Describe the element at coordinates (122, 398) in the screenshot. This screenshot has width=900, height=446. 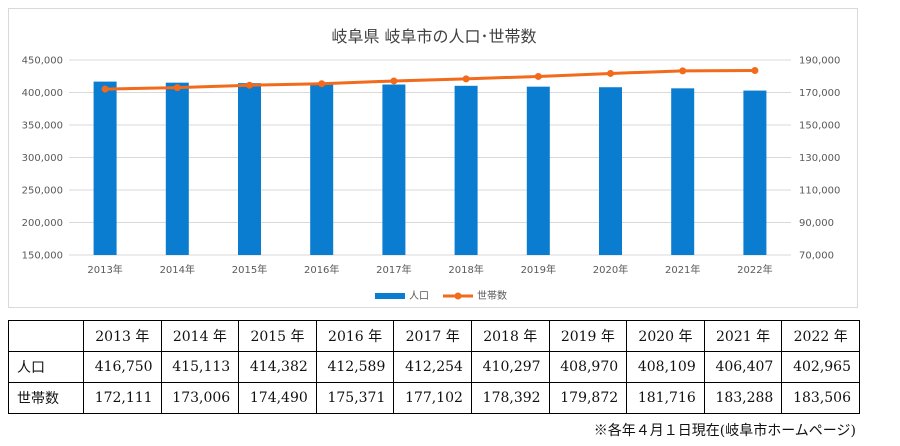
I see `table-cell: 172,111` at that location.